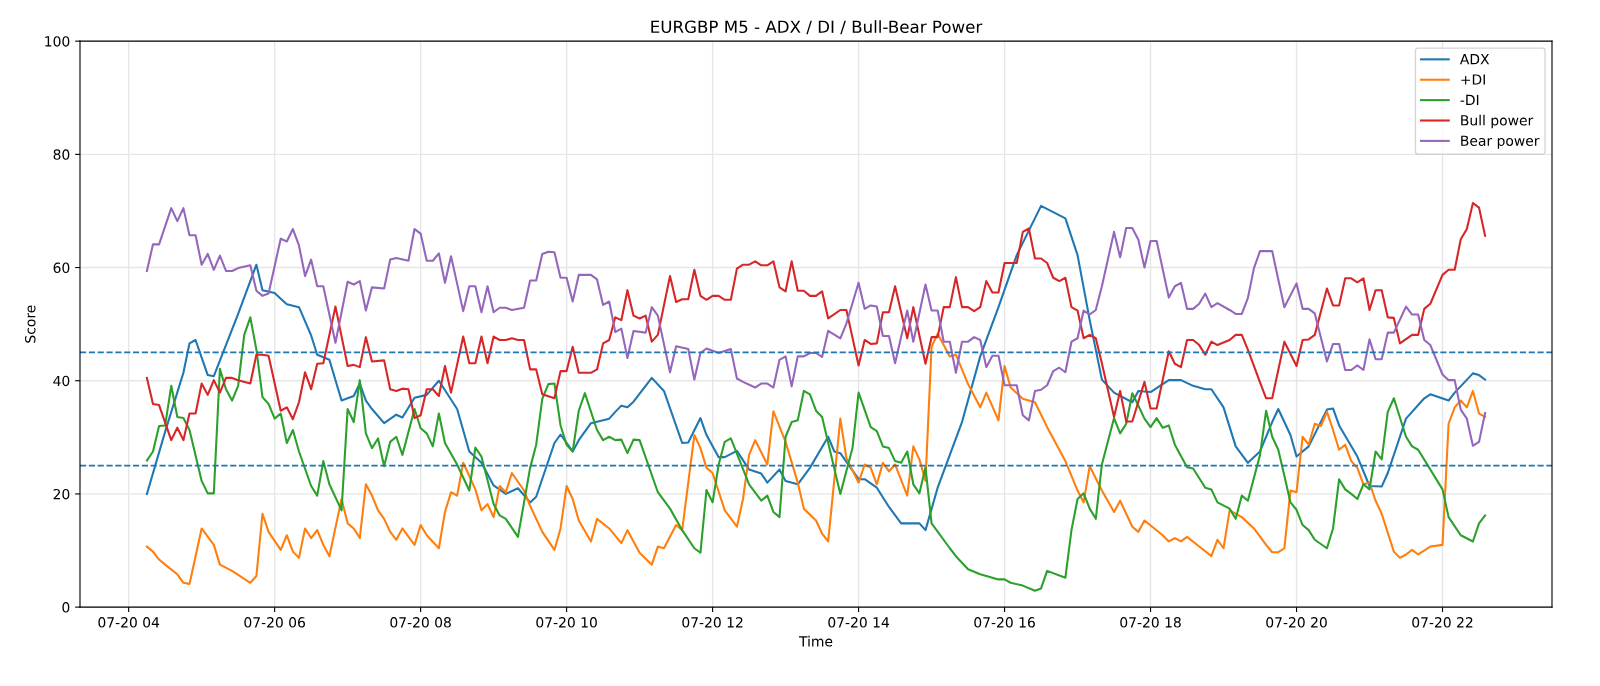 The width and height of the screenshot is (1600, 686). I want to click on legend-label: +DI, so click(1473, 79).